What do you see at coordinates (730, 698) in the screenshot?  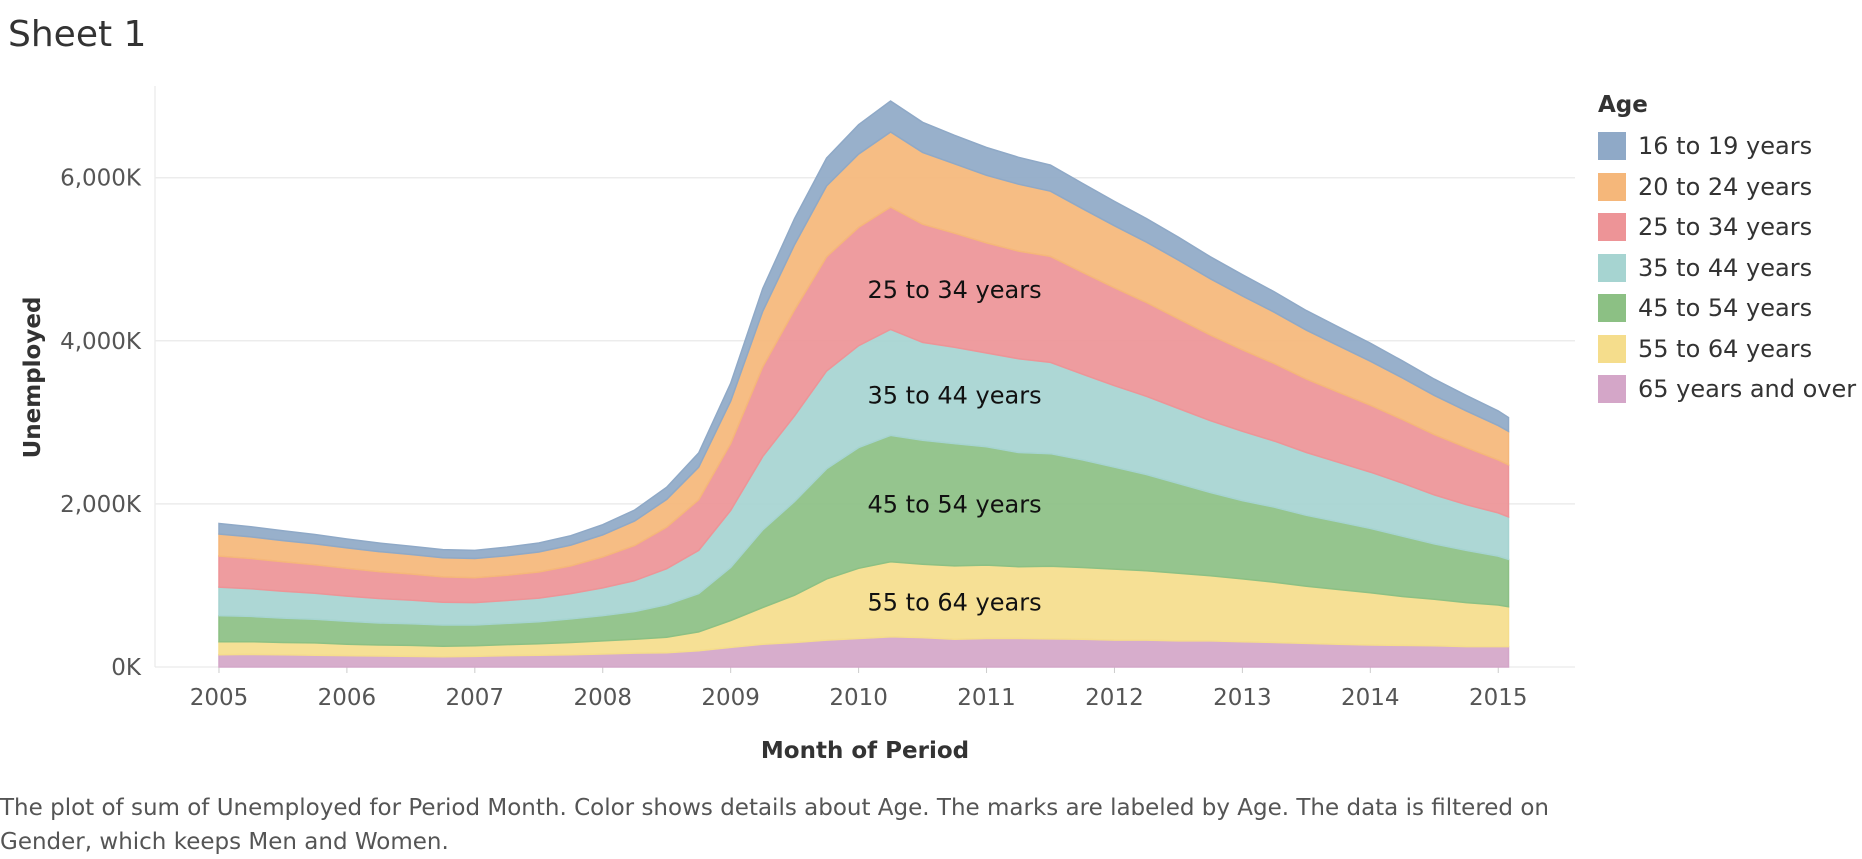 I see `x-tick-label: 2009` at bounding box center [730, 698].